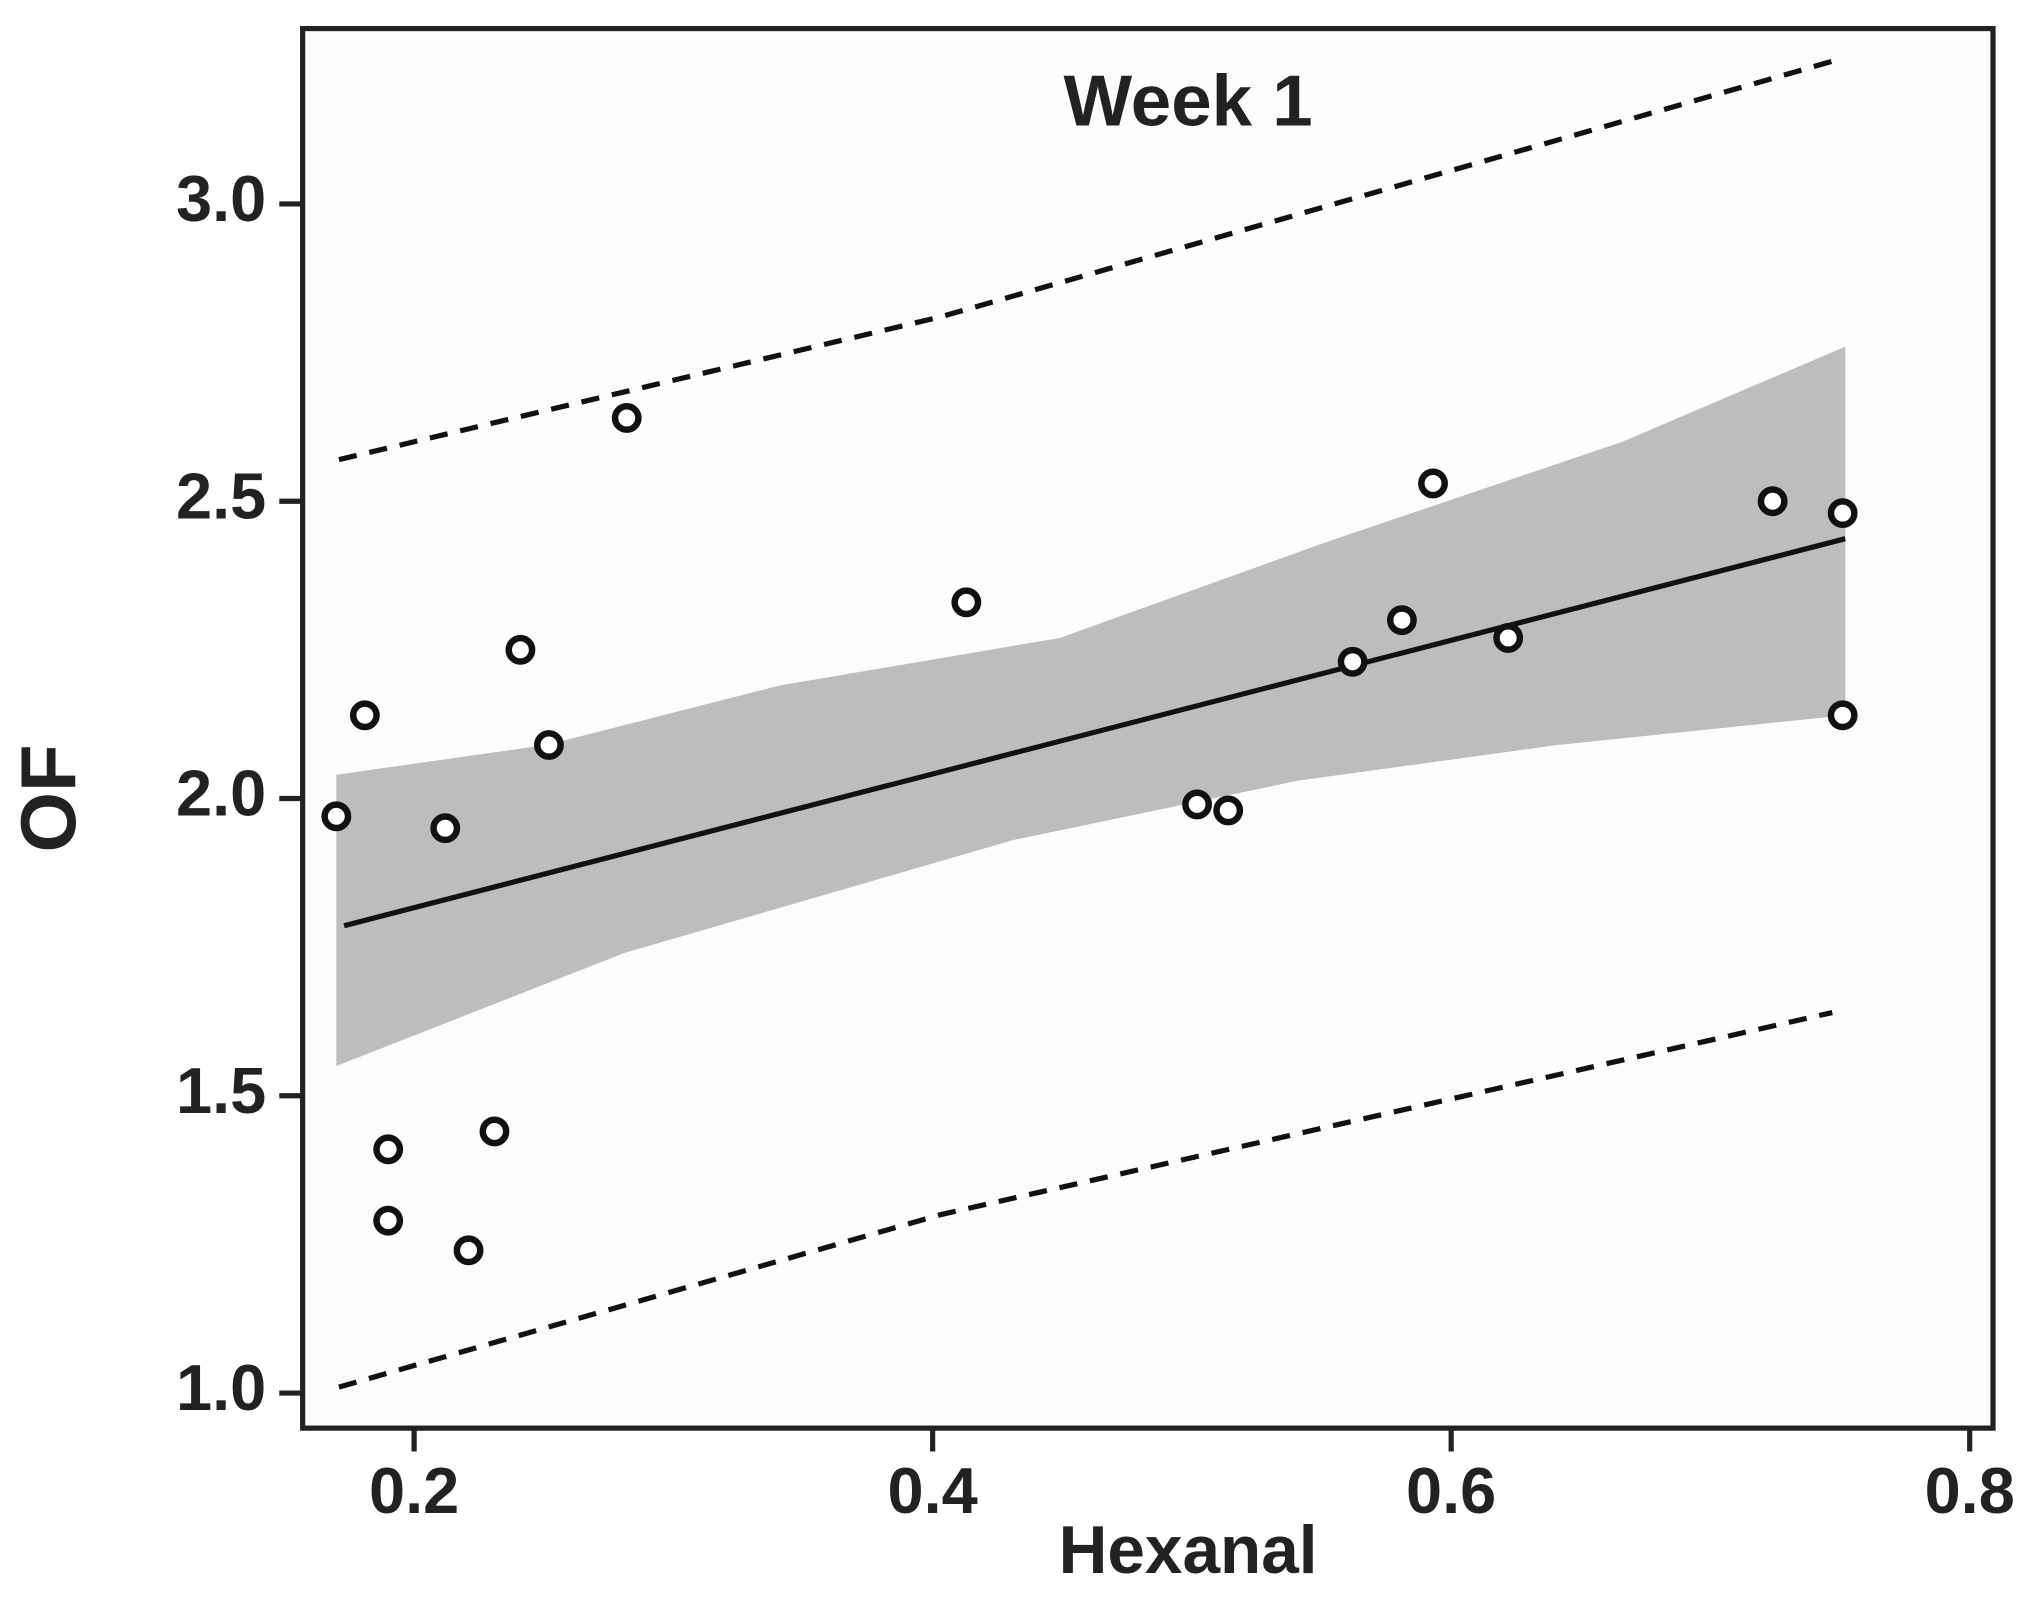 The width and height of the screenshot is (2036, 1606). I want to click on x-tick-label: 0.8, so click(1970, 1490).